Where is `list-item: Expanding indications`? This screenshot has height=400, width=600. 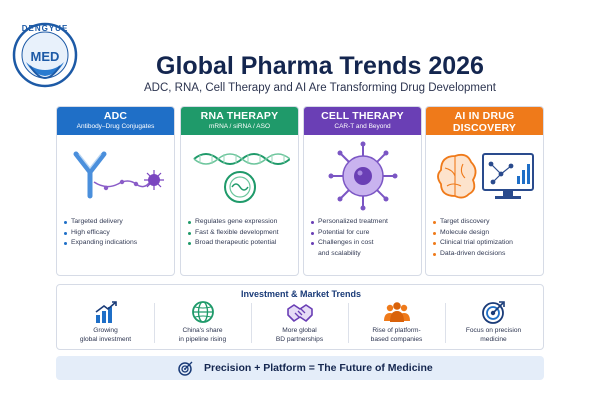
list-item: Expanding indications is located at coordinates (115, 243).